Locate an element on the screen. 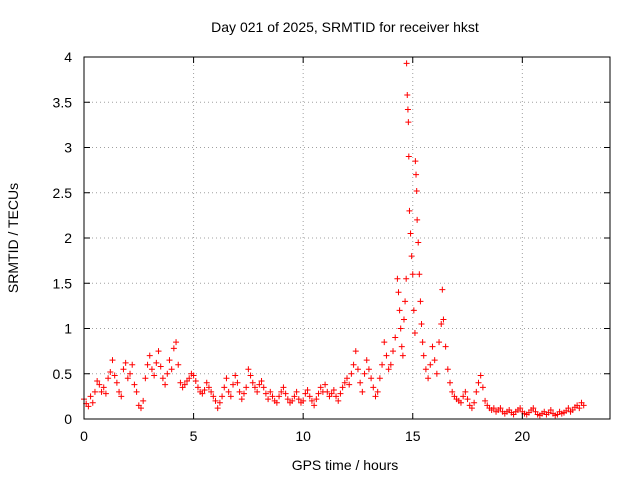  y-tick-label: 2 is located at coordinates (68, 238).